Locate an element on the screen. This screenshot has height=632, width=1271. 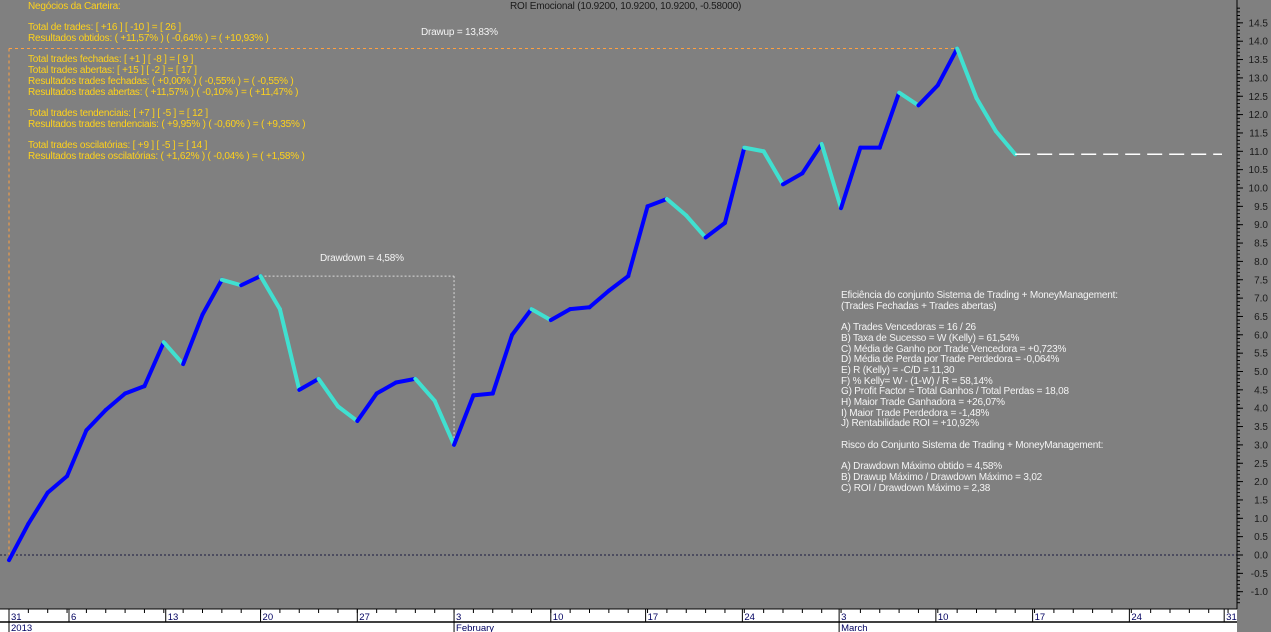
stat-line: (Trades Fechadas + Trades abertas) is located at coordinates (919, 306).